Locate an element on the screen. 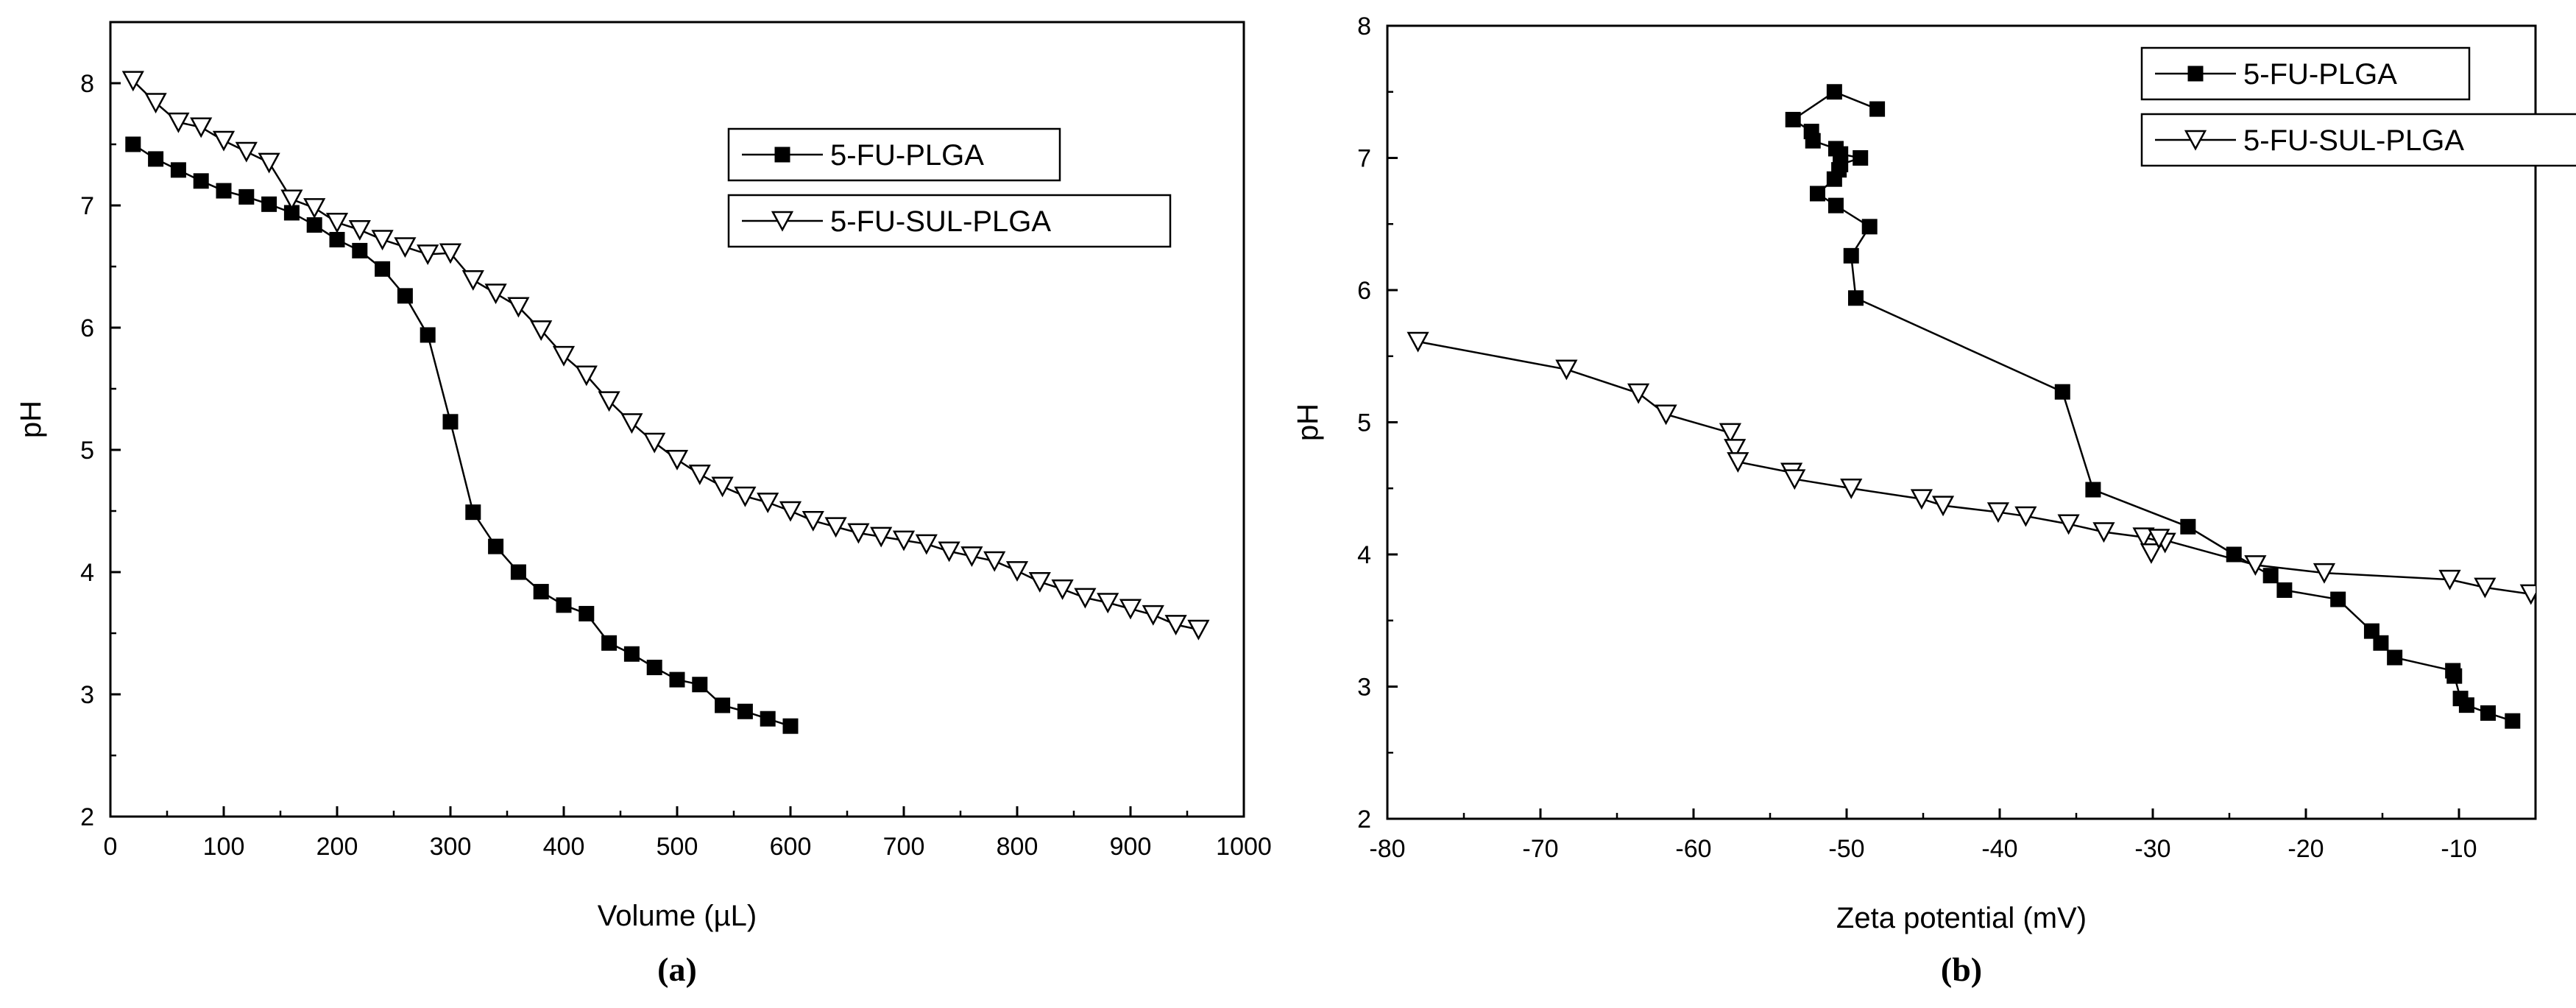  y-tick-label-b-4: 6 is located at coordinates (1364, 291).